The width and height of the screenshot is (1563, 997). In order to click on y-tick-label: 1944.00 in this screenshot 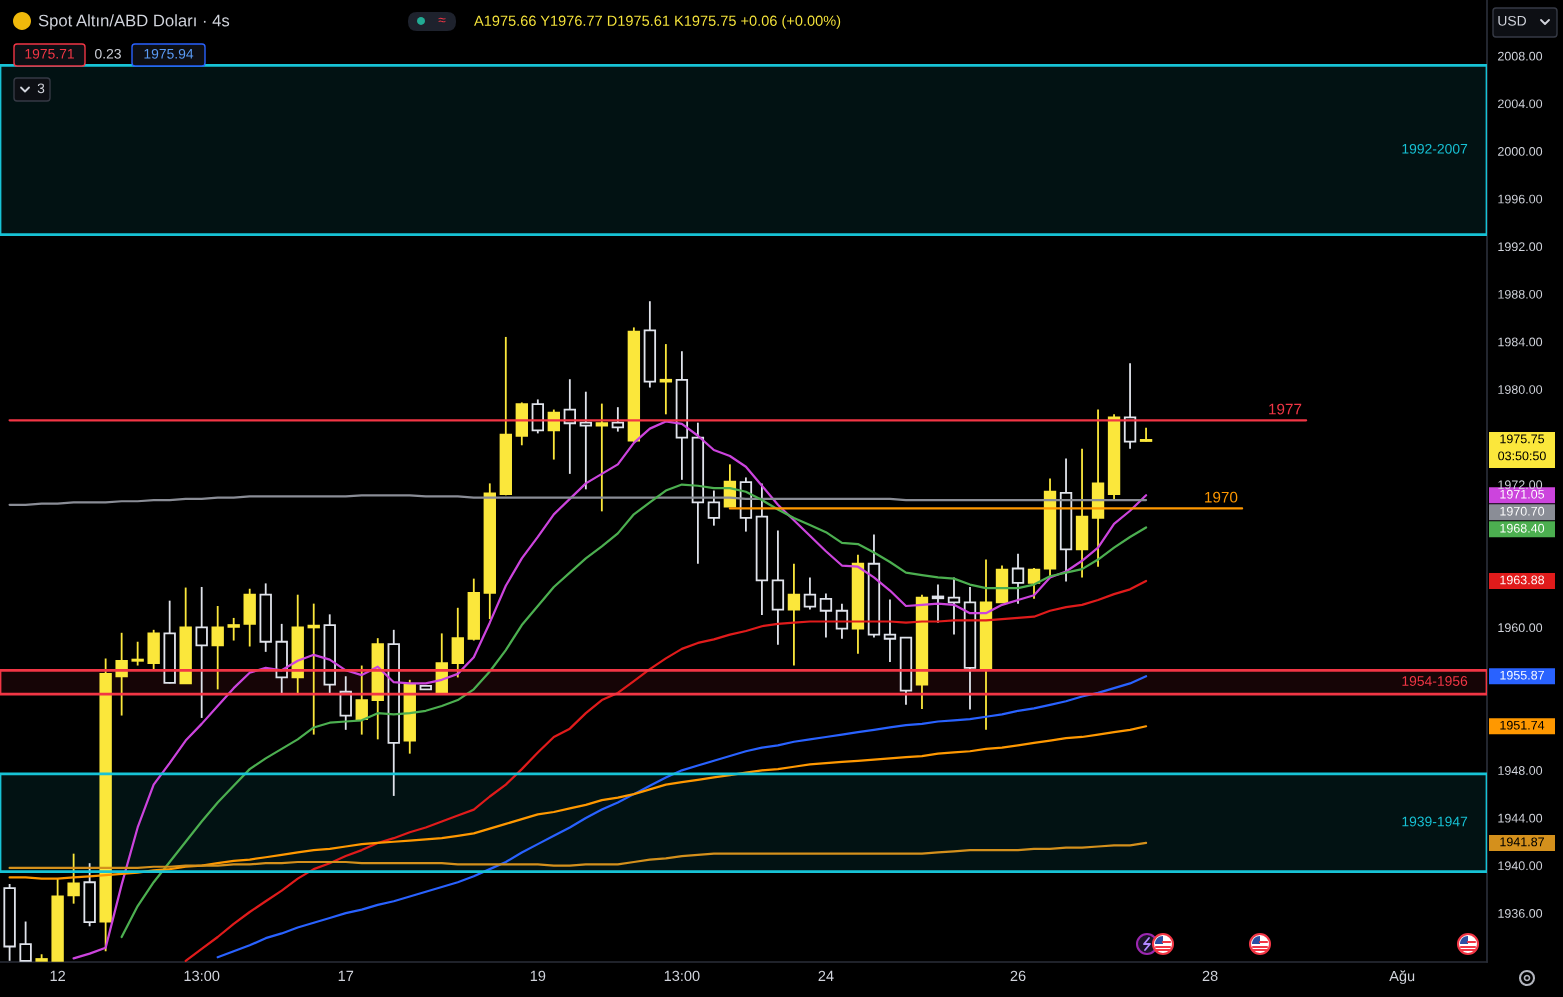, I will do `click(1520, 818)`.